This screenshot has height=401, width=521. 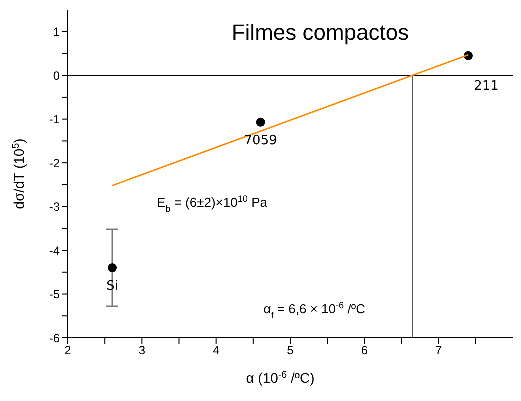 What do you see at coordinates (54, 207) in the screenshot?
I see `y-tick-label: -3` at bounding box center [54, 207].